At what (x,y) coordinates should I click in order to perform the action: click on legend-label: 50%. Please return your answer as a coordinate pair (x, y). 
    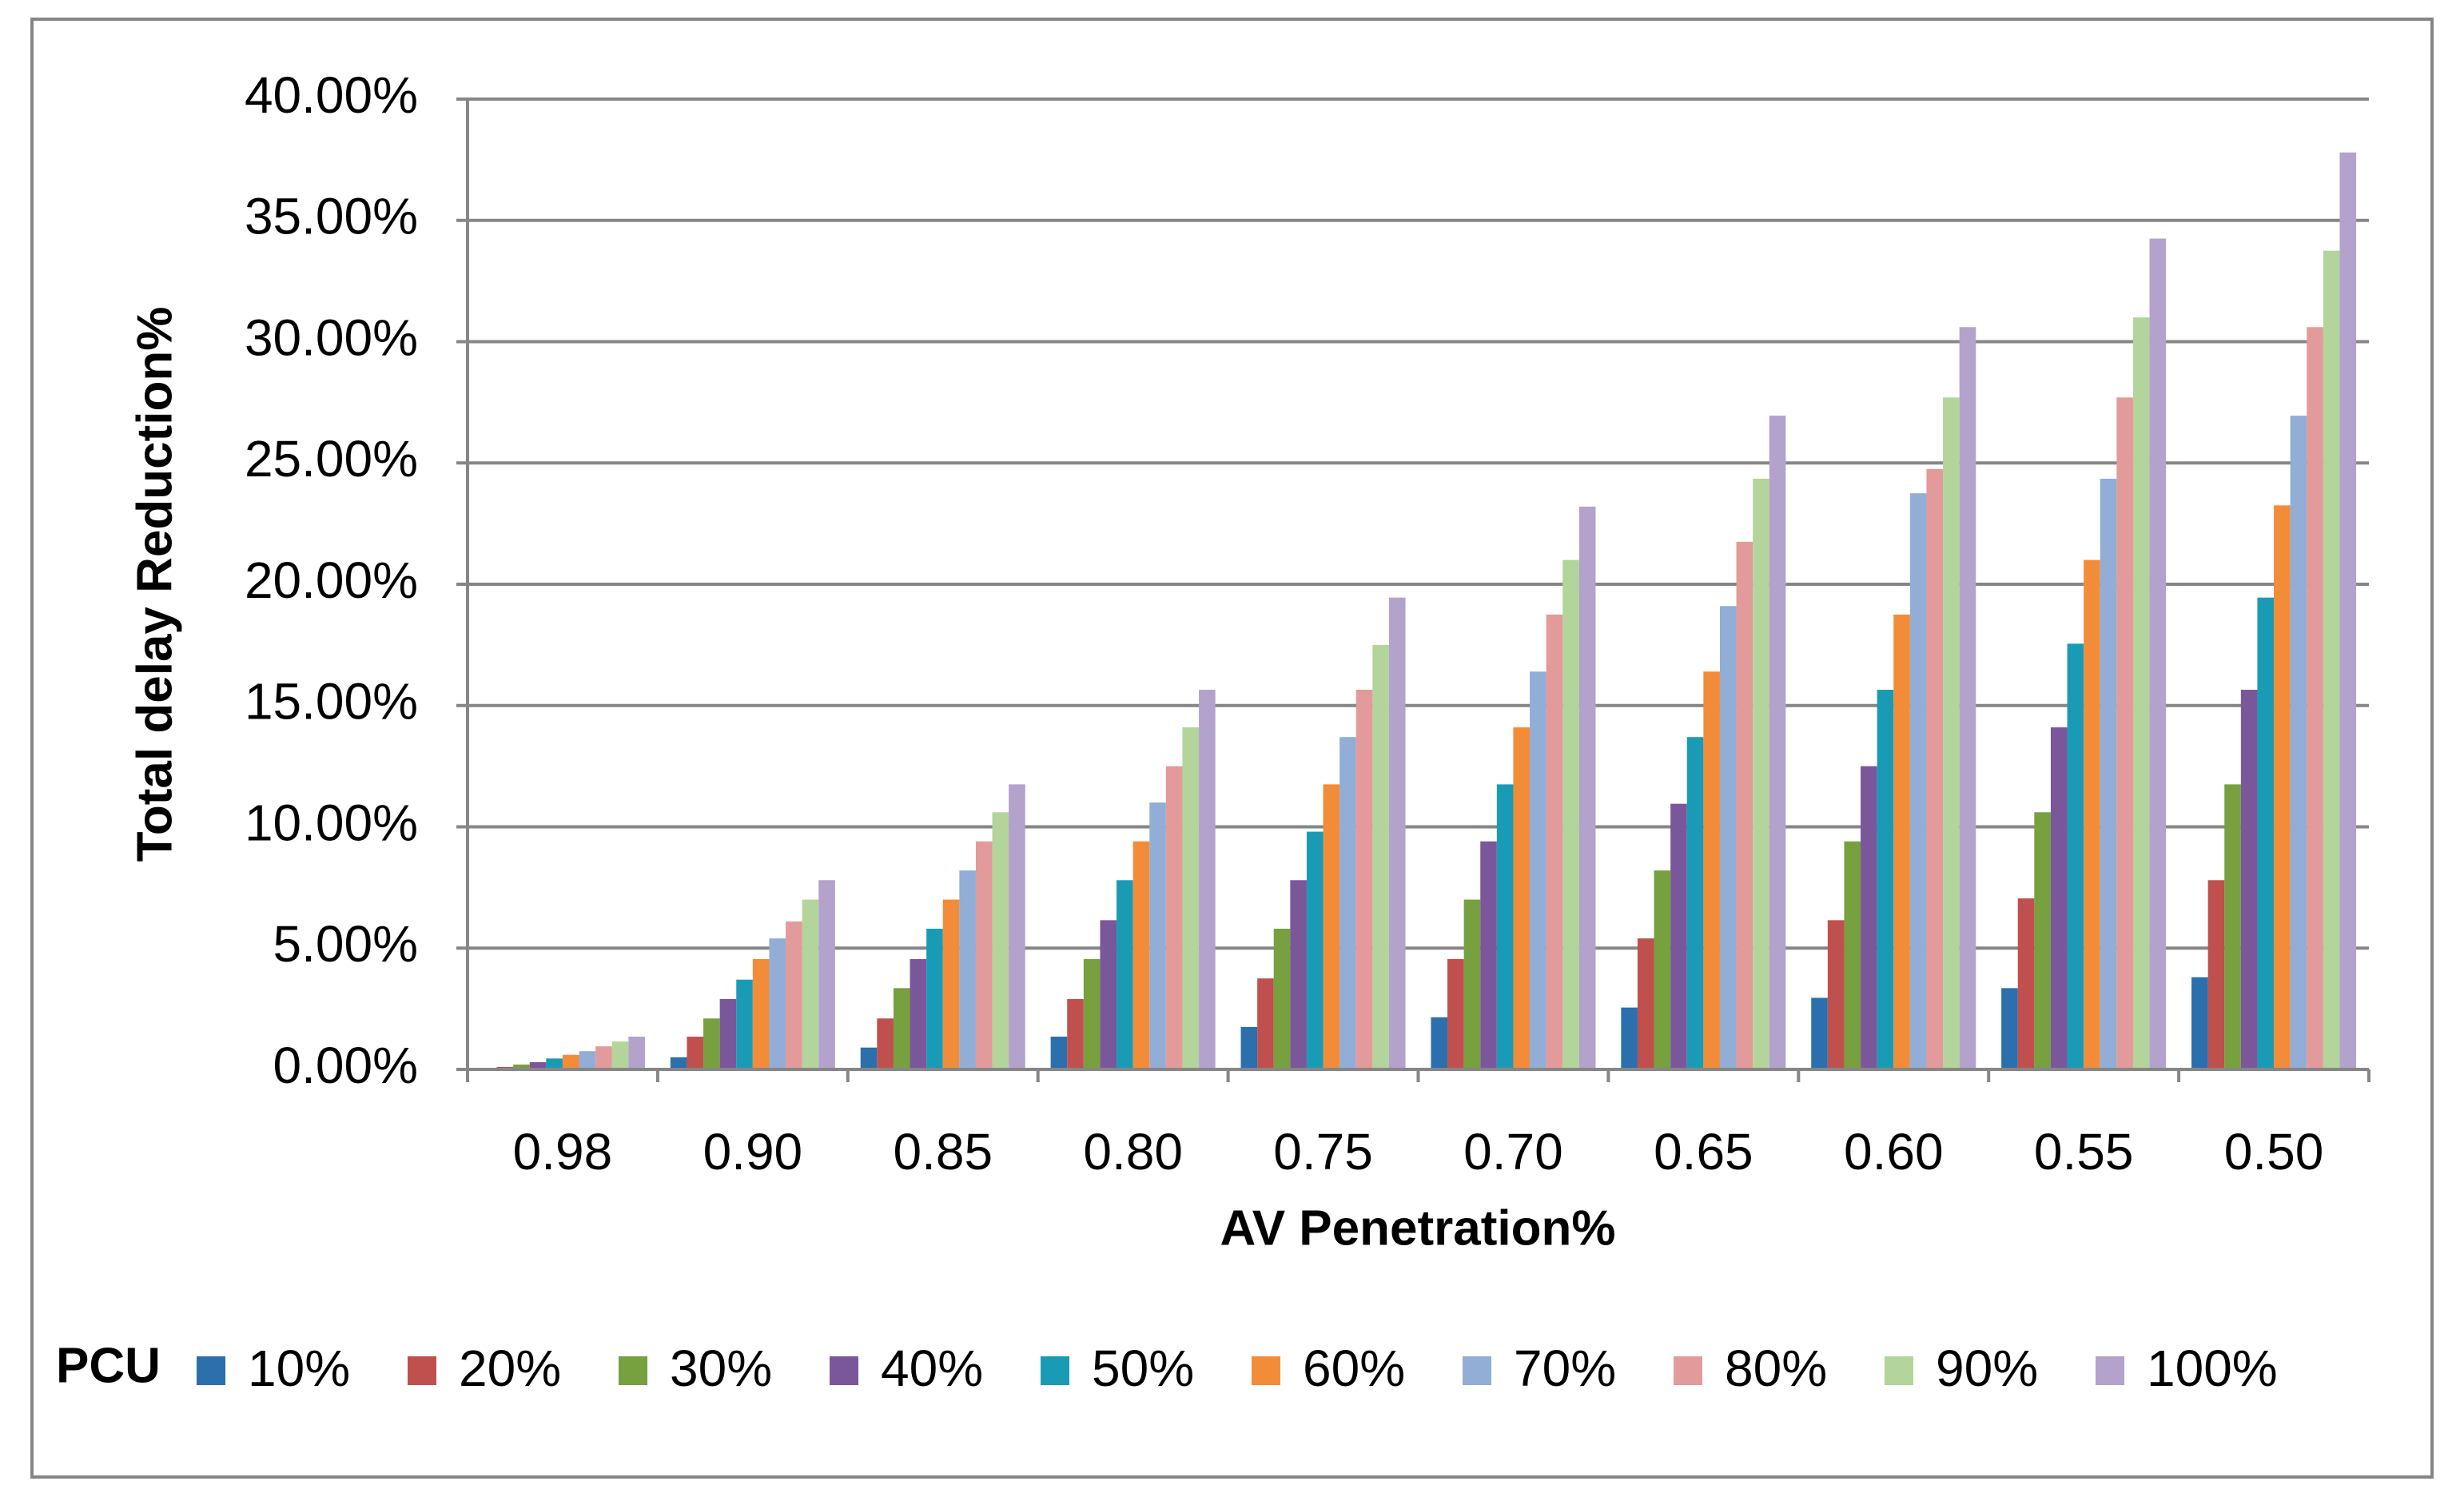
    Looking at the image, I should click on (1143, 1368).